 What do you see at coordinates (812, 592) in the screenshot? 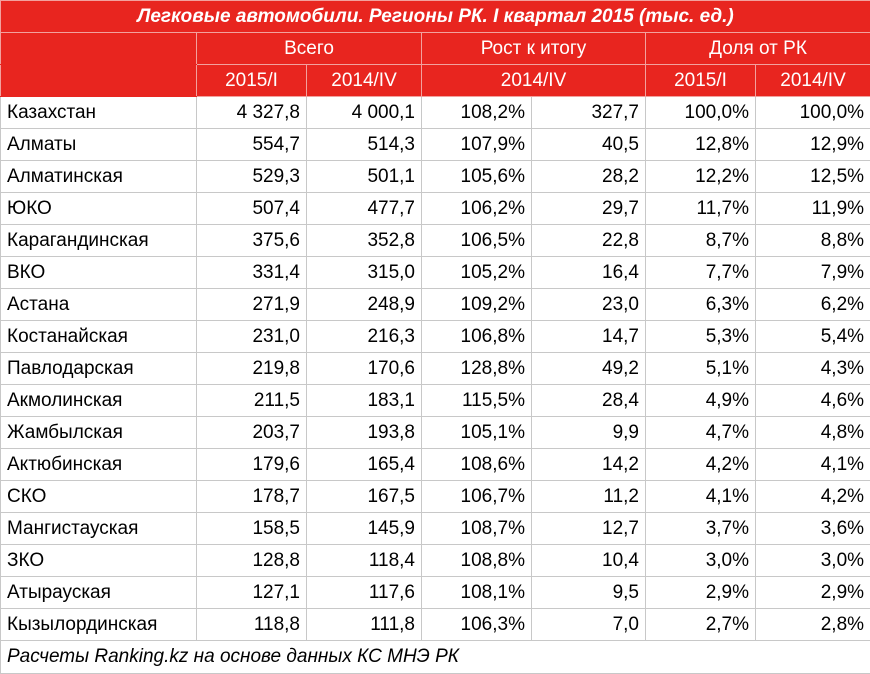
I see `share-2014-iv-cell: 2,9%` at bounding box center [812, 592].